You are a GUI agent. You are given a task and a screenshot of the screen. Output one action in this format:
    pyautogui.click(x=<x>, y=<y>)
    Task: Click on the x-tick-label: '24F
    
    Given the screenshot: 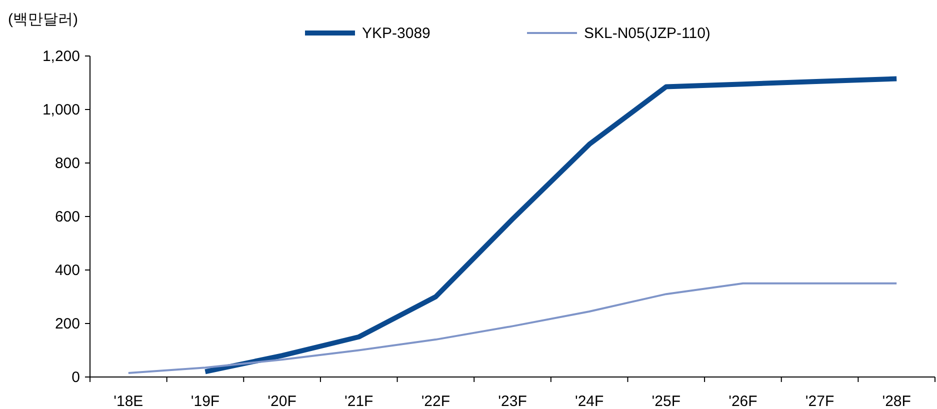 What is the action you would take?
    pyautogui.click(x=589, y=401)
    